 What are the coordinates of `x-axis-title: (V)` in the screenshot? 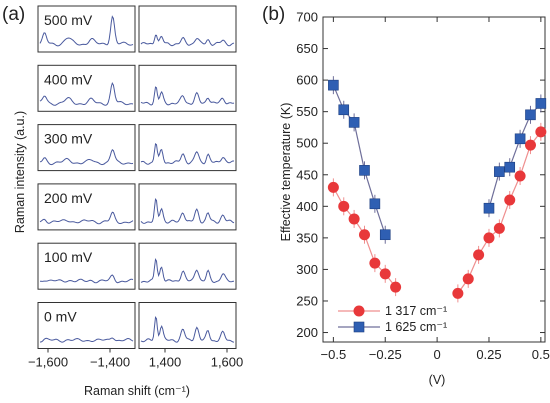 It's located at (437, 380).